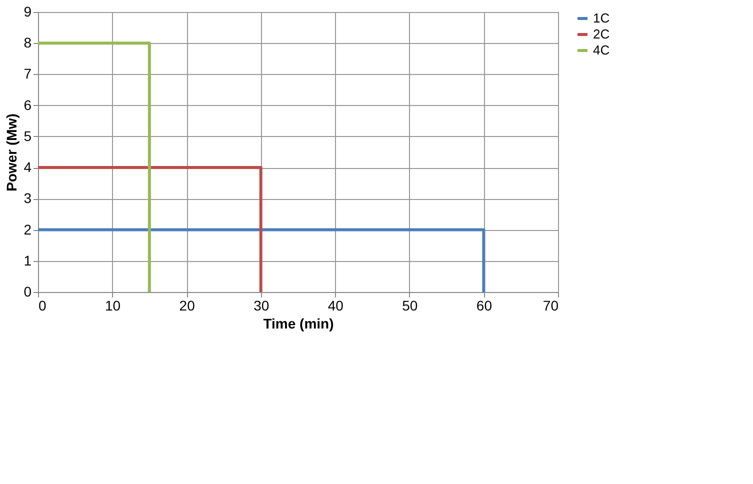  What do you see at coordinates (28, 198) in the screenshot?
I see `y-tick-label: 3` at bounding box center [28, 198].